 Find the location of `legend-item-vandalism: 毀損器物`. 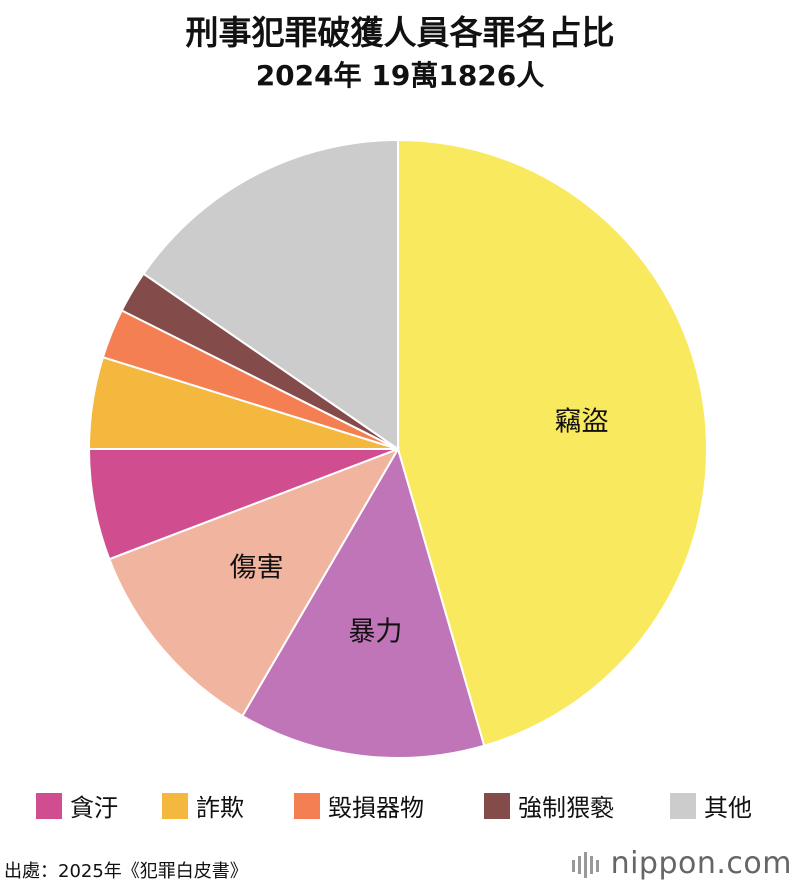

legend-item-vandalism: 毀損器物 is located at coordinates (359, 805).